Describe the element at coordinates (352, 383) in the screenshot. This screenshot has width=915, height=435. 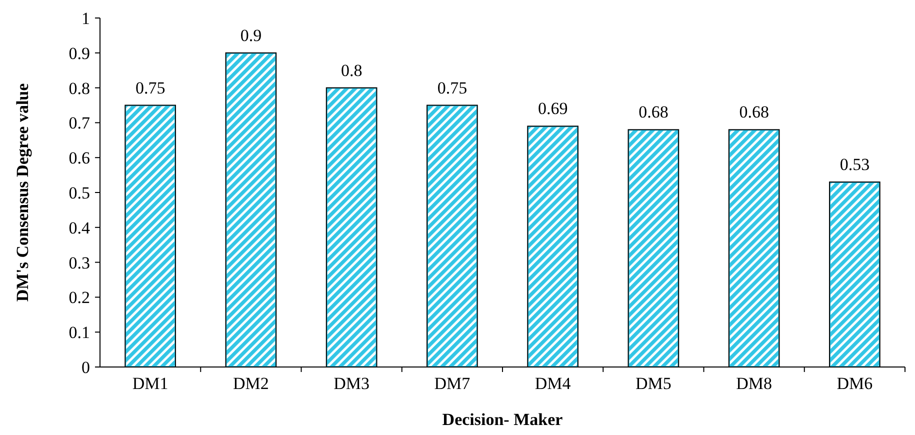
I see `x-tick-label: DM3` at that location.